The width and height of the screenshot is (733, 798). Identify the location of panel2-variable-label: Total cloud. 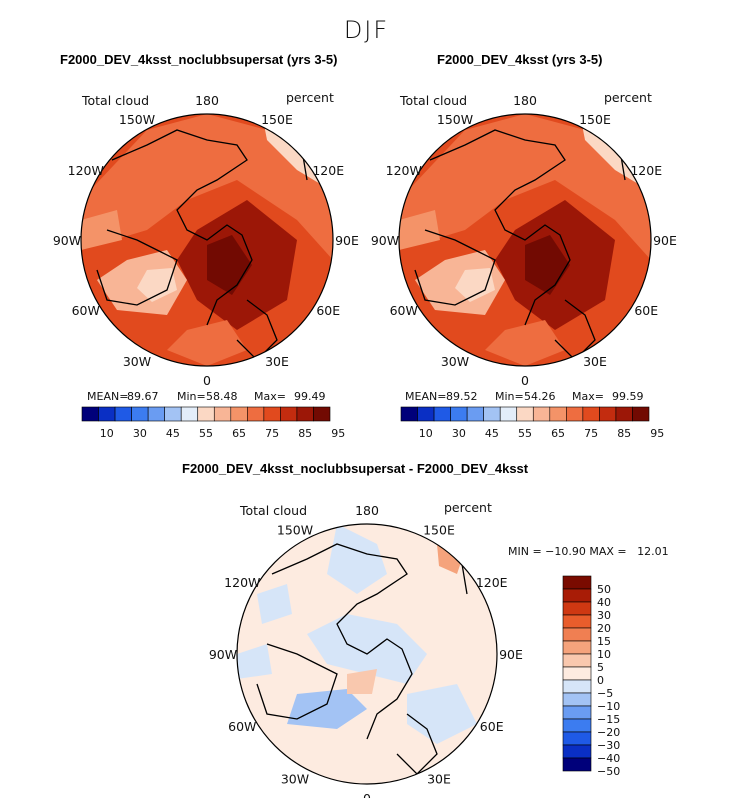
(434, 100).